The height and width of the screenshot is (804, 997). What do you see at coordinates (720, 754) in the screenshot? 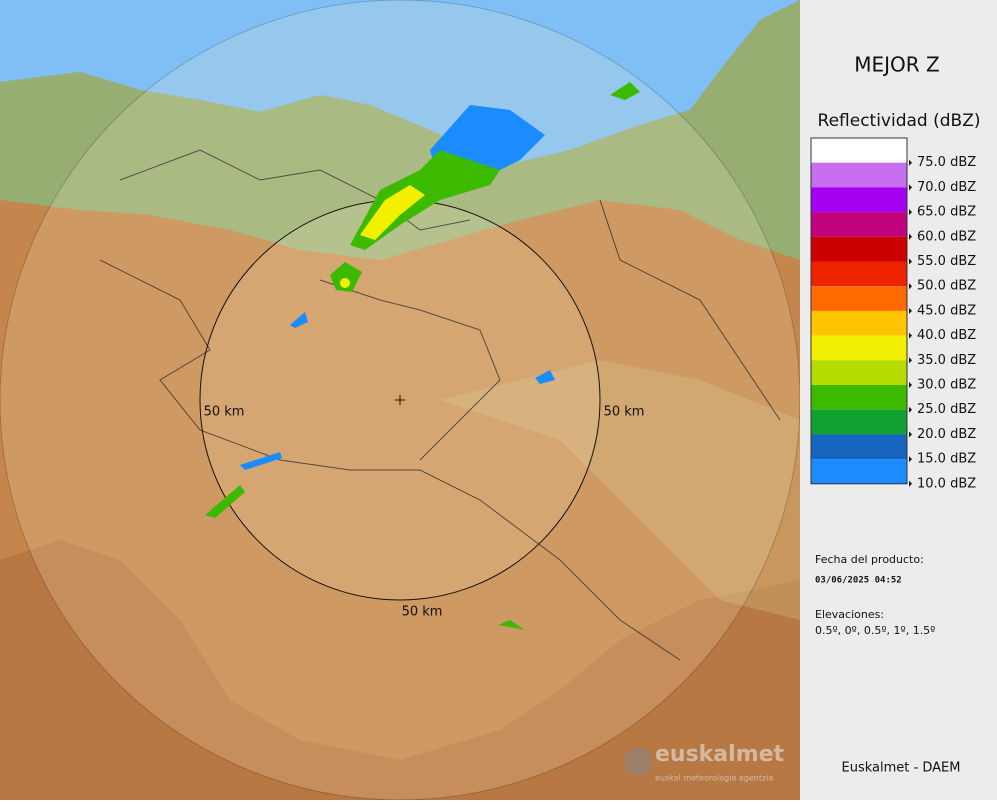
I see `logo-name: euskalmet` at bounding box center [720, 754].